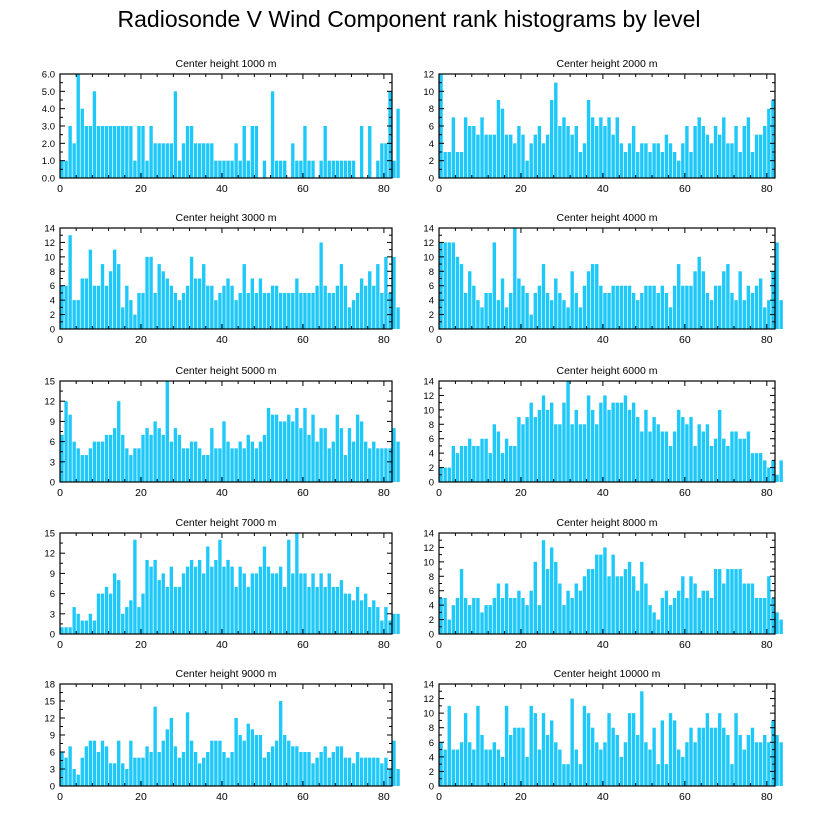 This screenshot has width=818, height=824. Describe the element at coordinates (428, 714) in the screenshot. I see `y-tick-label: 10` at that location.